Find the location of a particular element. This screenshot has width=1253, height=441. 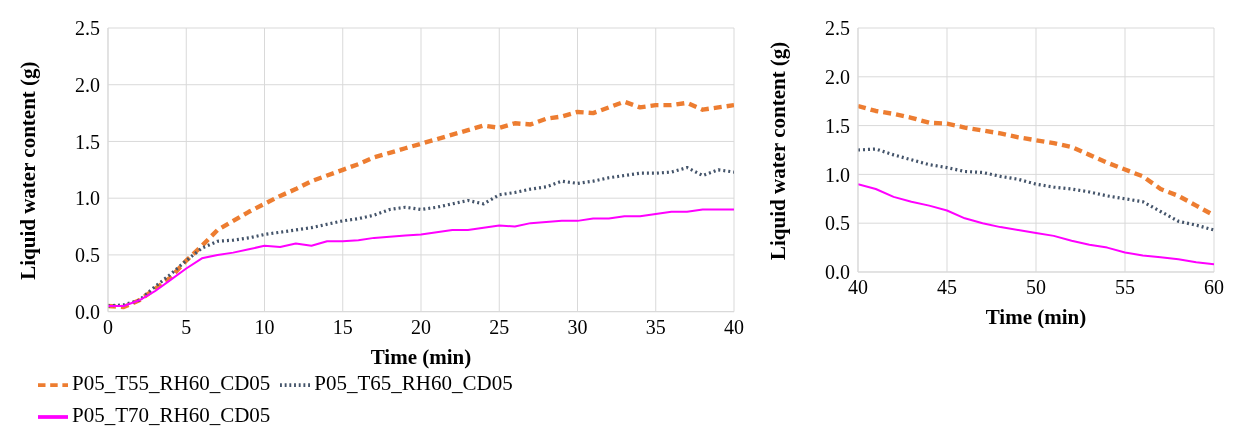

x-tick-label: 60 is located at coordinates (1214, 287).